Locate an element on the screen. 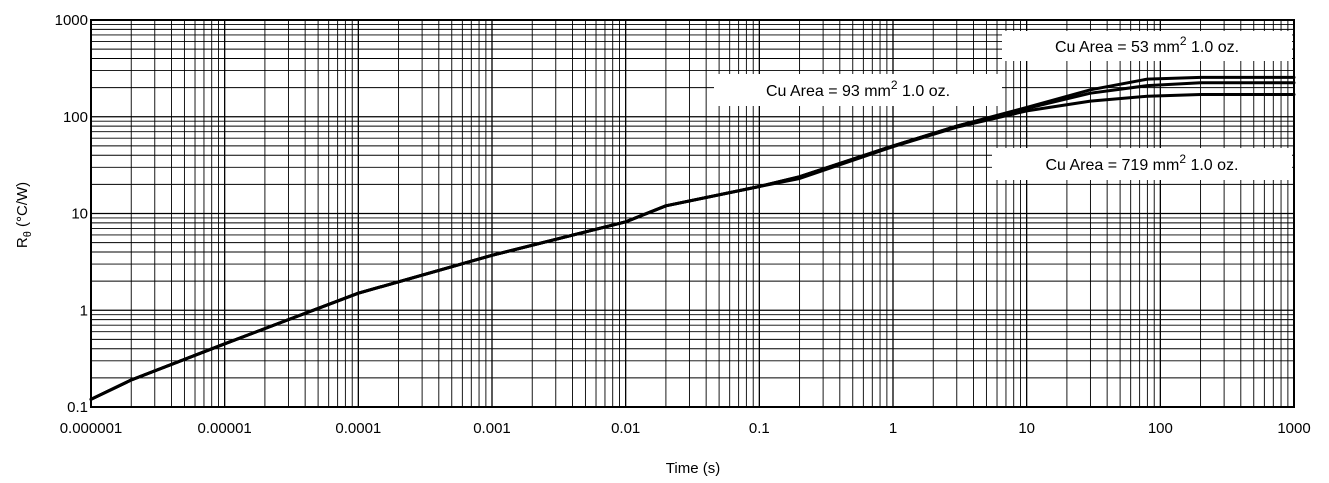 The height and width of the screenshot is (483, 1329). x-tick-label: 1 is located at coordinates (893, 428).